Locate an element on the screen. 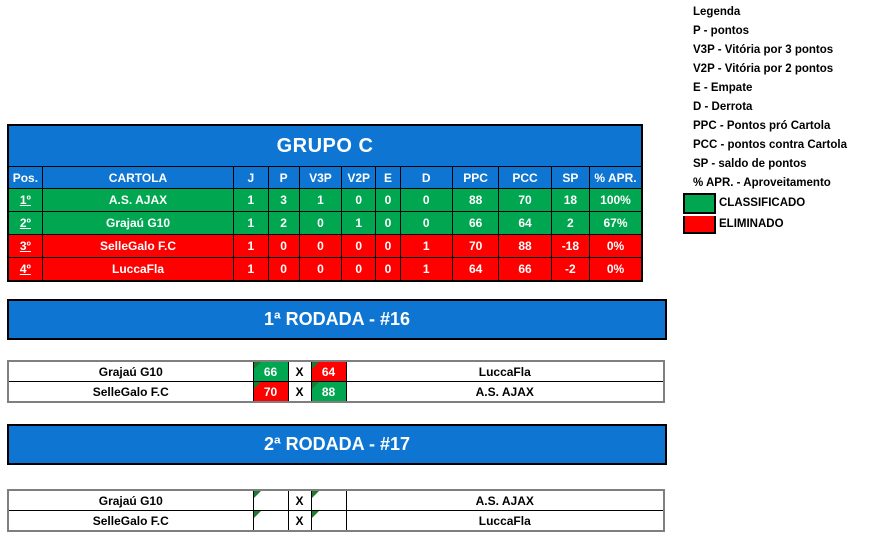 The image size is (869, 542). pos-cell: 2º is located at coordinates (25, 223).